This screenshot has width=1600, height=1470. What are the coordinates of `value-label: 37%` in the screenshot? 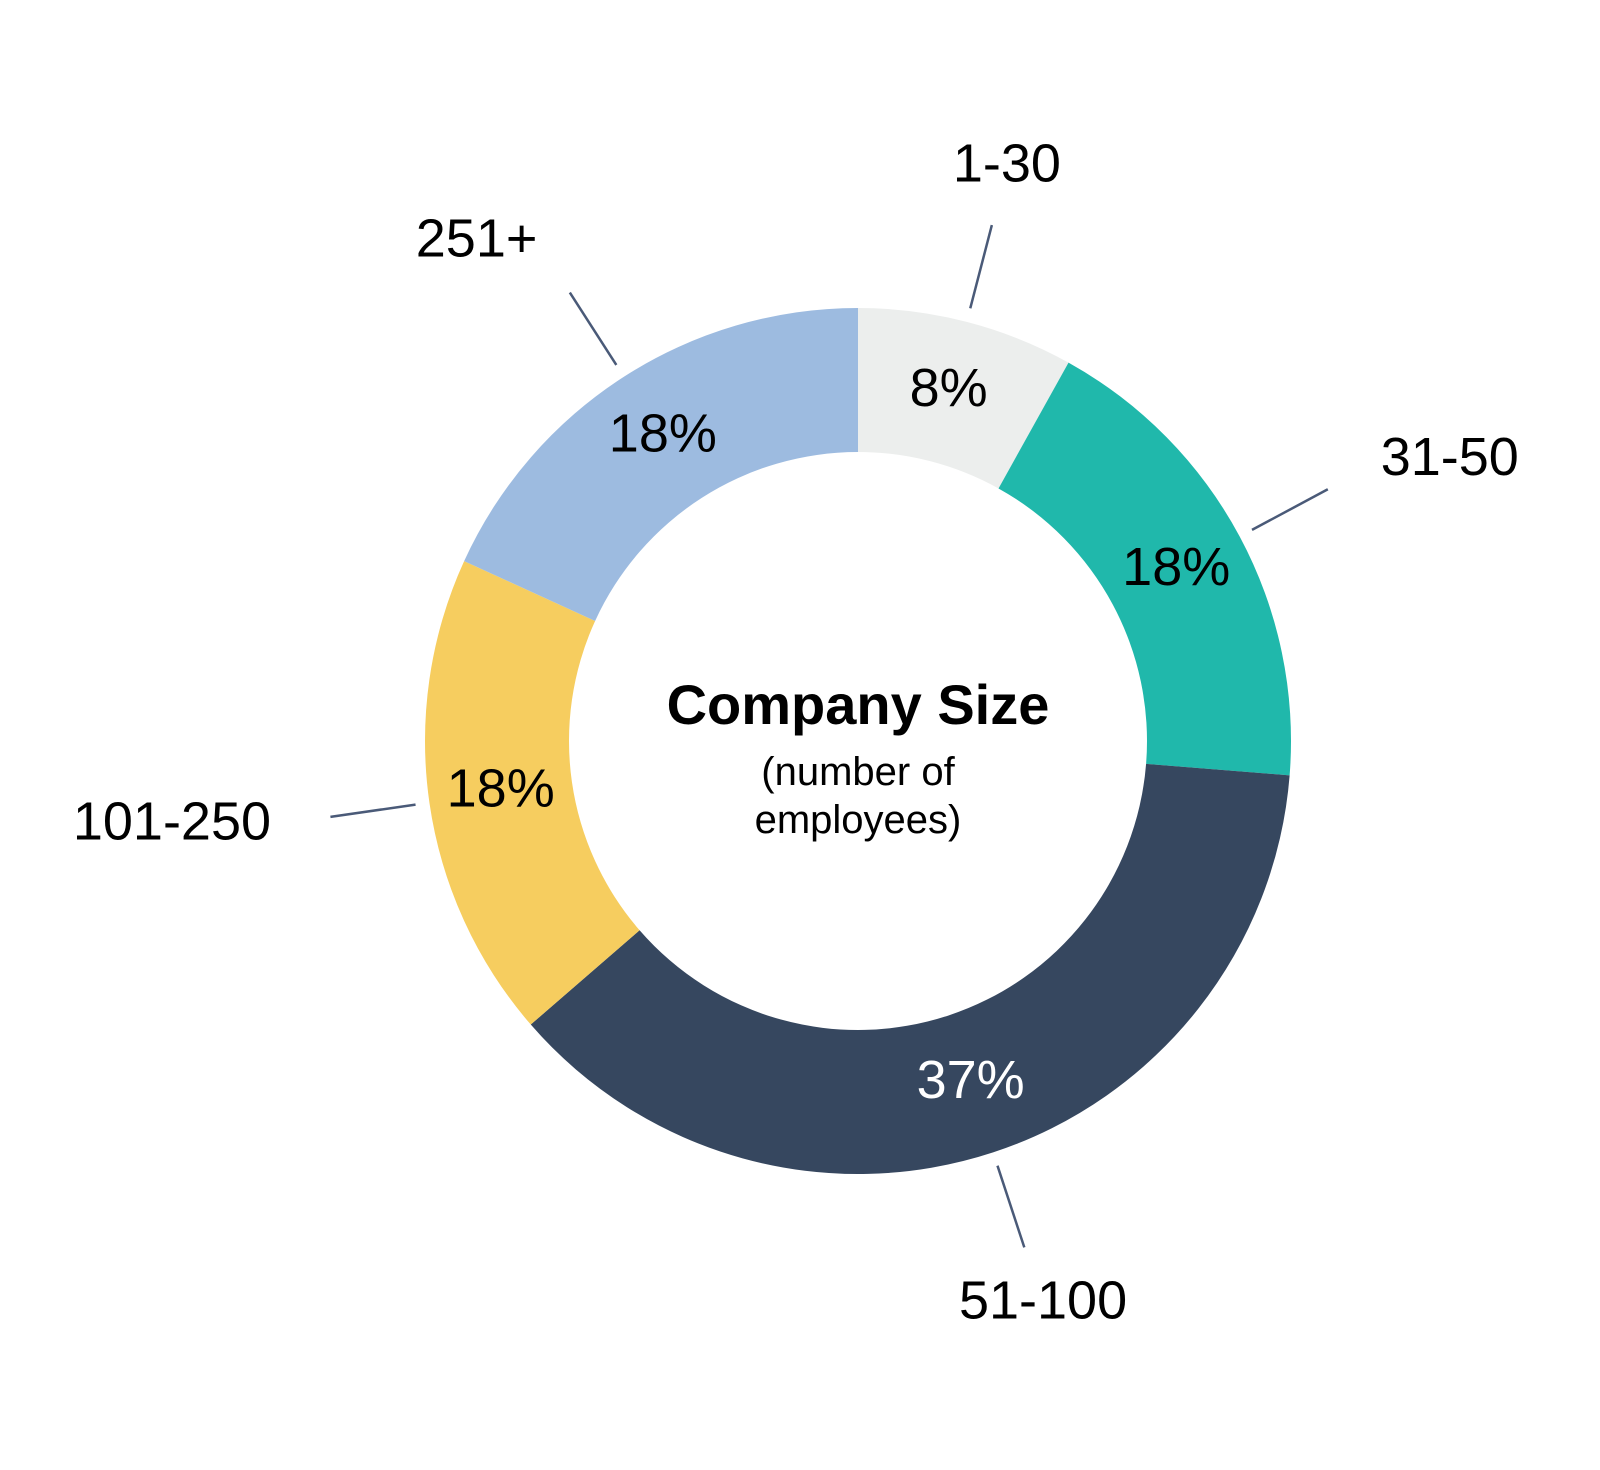 It's located at (971, 1080).